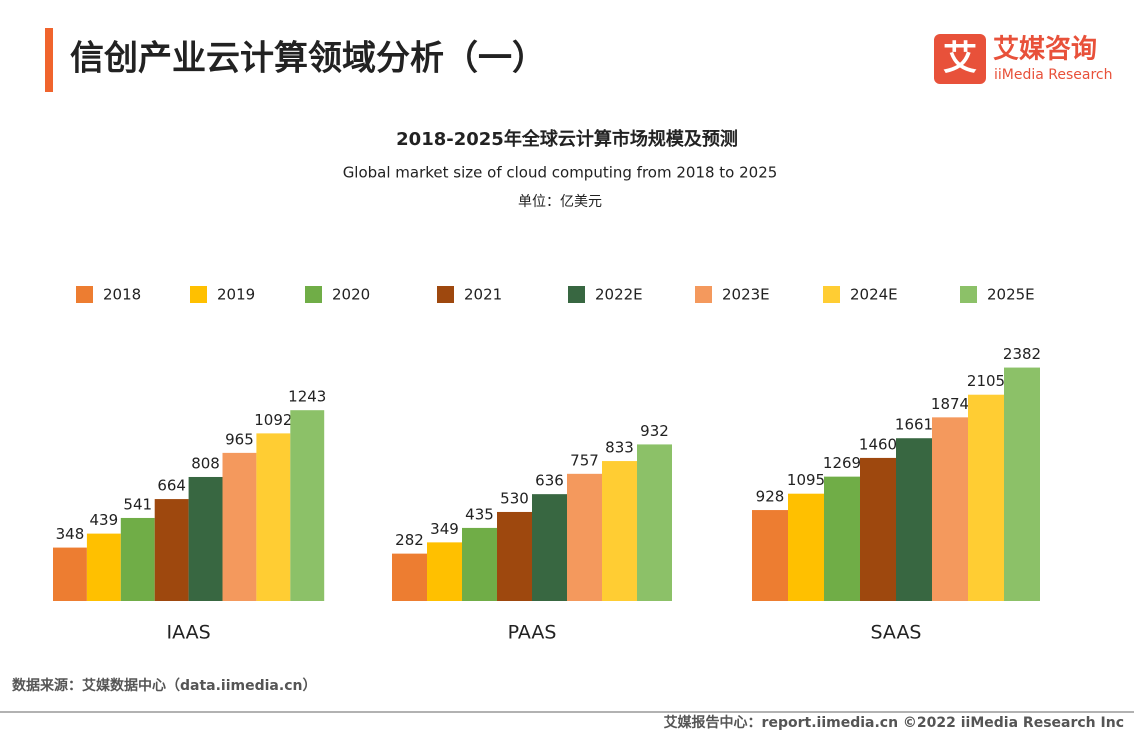 Image resolution: width=1134 pixels, height=741 pixels. I want to click on x-tick-label: PAAS, so click(532, 633).